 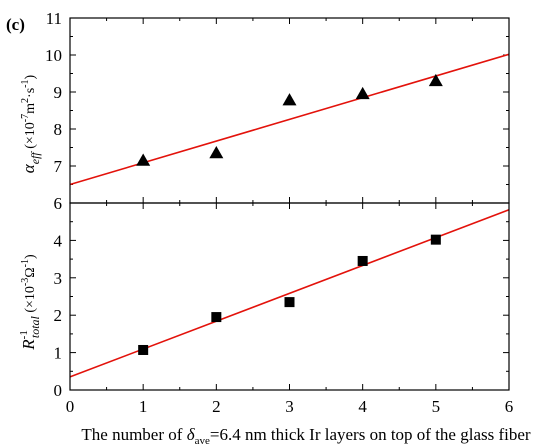 What do you see at coordinates (30, 272) in the screenshot?
I see `bottom-ylabel-units-mid: Ω` at bounding box center [30, 272].